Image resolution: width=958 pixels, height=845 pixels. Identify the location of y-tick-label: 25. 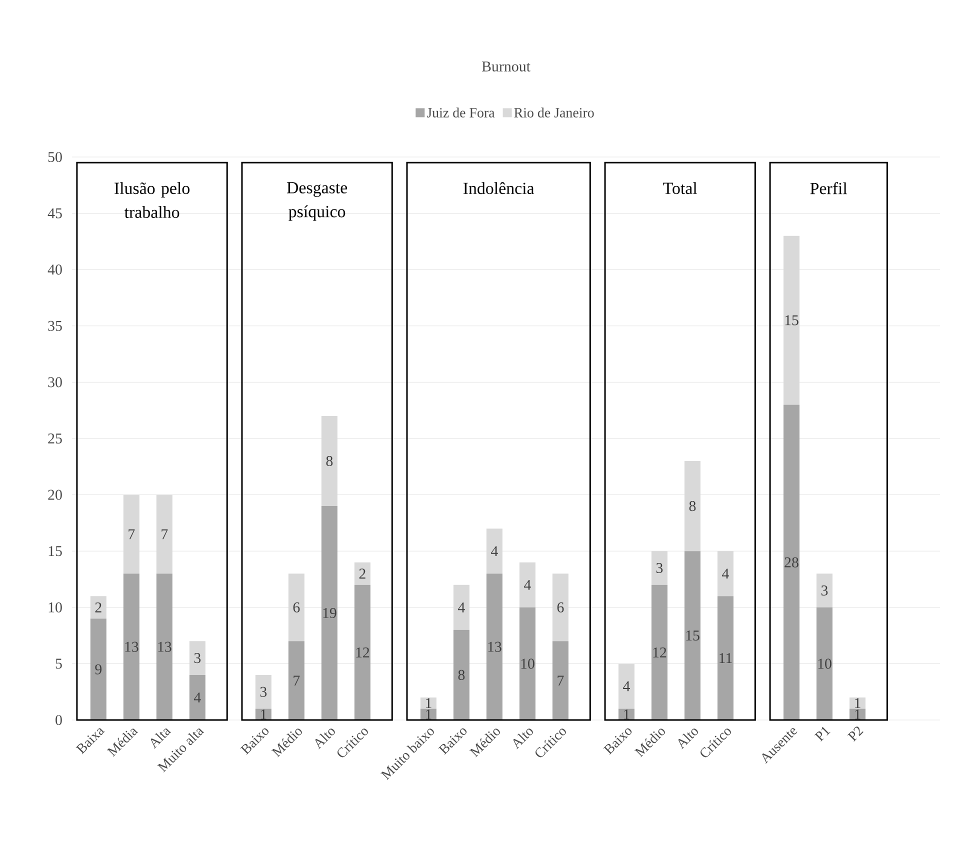
(55, 438).